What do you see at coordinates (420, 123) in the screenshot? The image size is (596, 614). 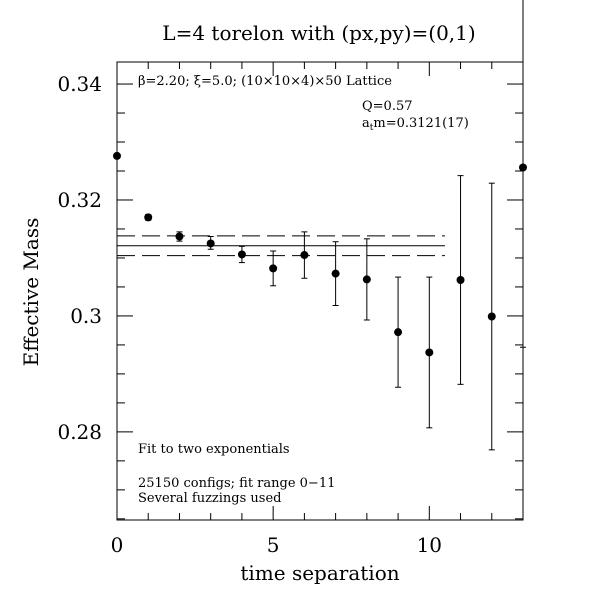 I see `mass-suffix: m=0.3121(17)` at bounding box center [420, 123].